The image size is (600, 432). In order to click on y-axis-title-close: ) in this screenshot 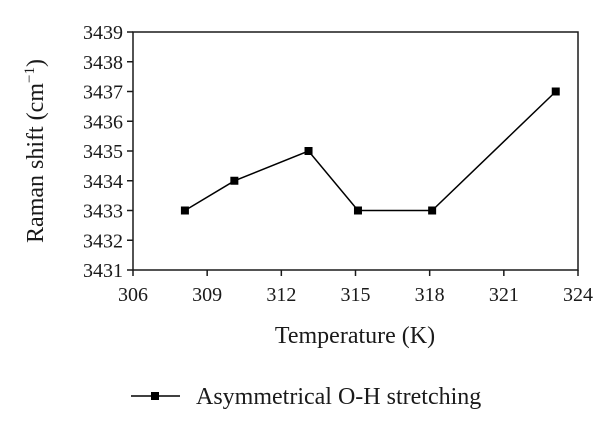, I will do `click(36, 63)`.